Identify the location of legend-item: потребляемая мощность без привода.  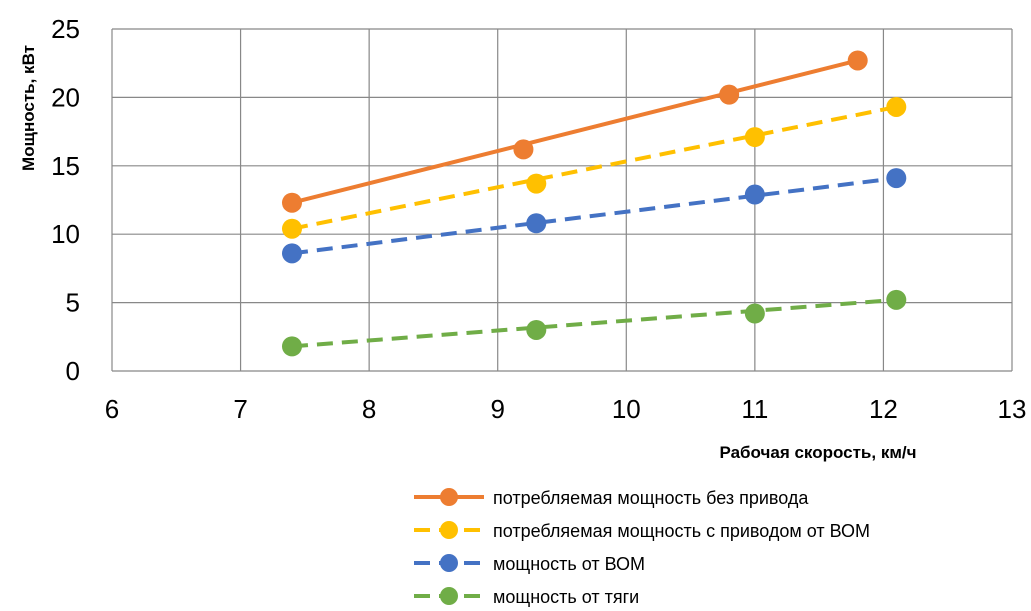
(611, 498).